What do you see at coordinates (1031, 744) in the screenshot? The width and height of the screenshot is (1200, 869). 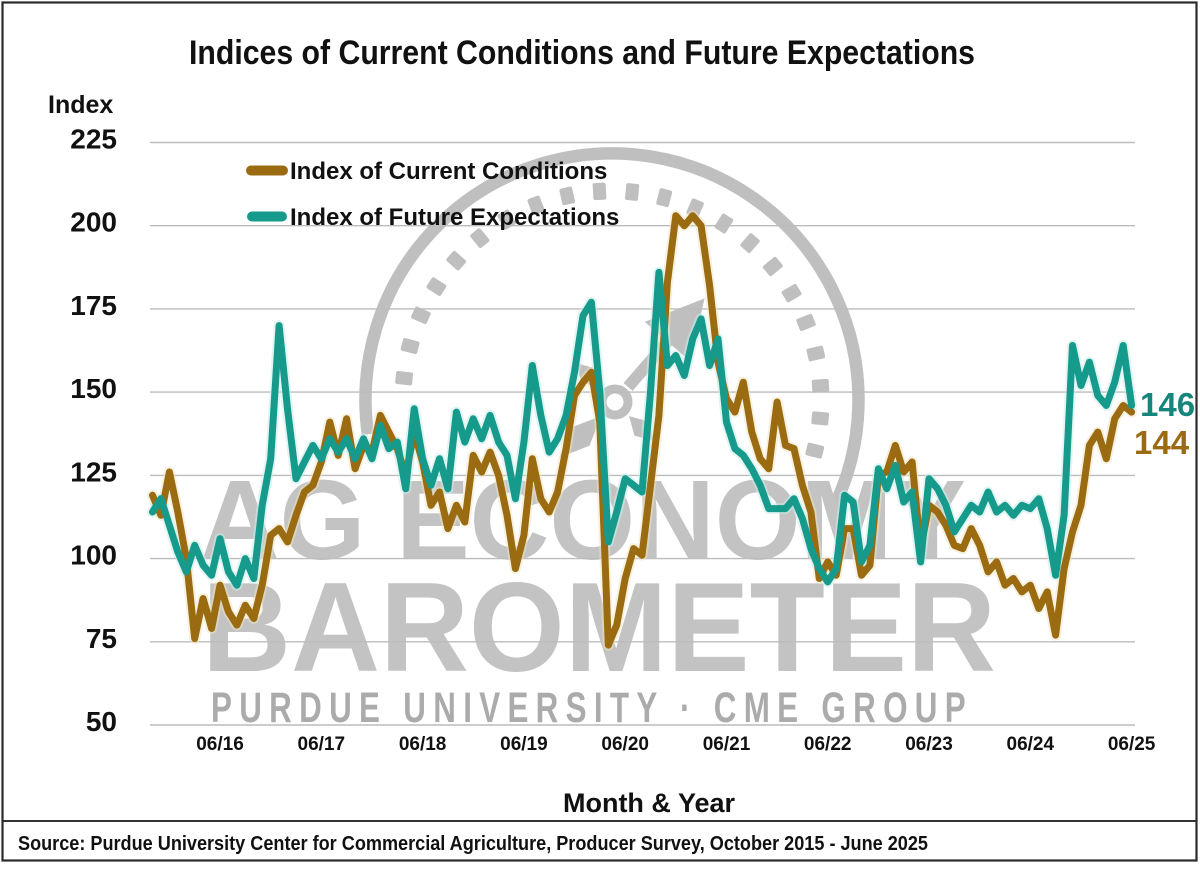 I see `svg-text: 06/24` at bounding box center [1031, 744].